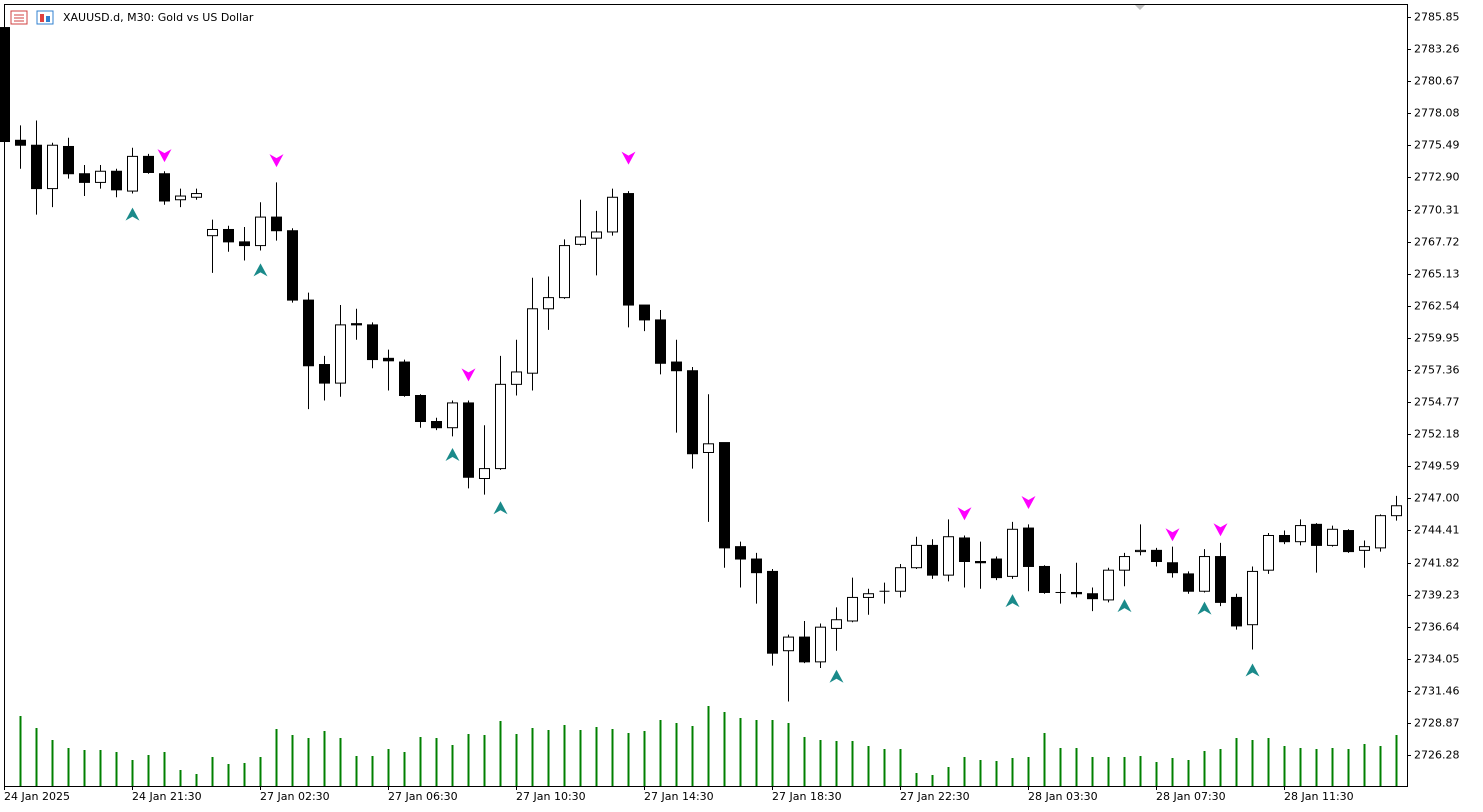  What do you see at coordinates (1437, 530) in the screenshot?
I see `y-tick-label: 2744.41` at bounding box center [1437, 530].